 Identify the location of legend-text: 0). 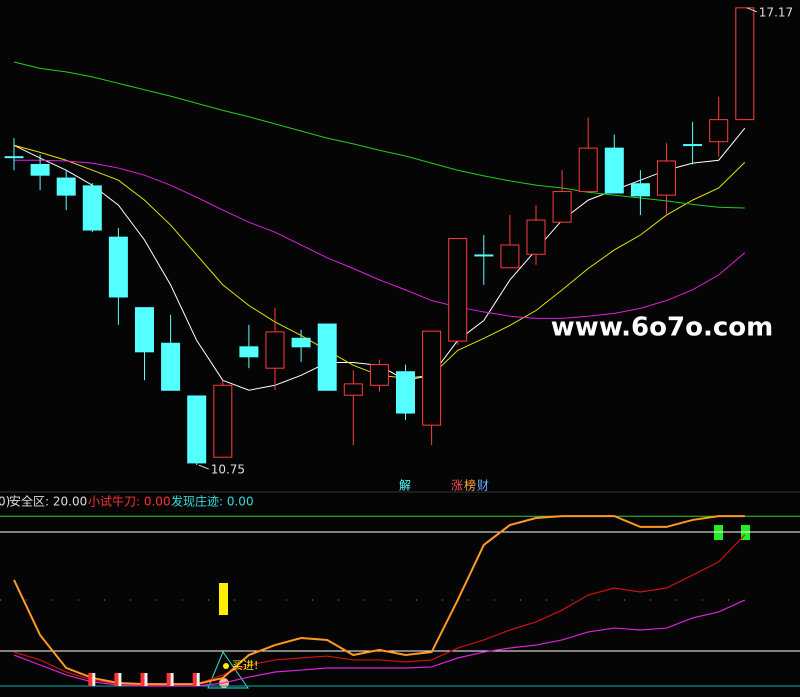
(5, 502).